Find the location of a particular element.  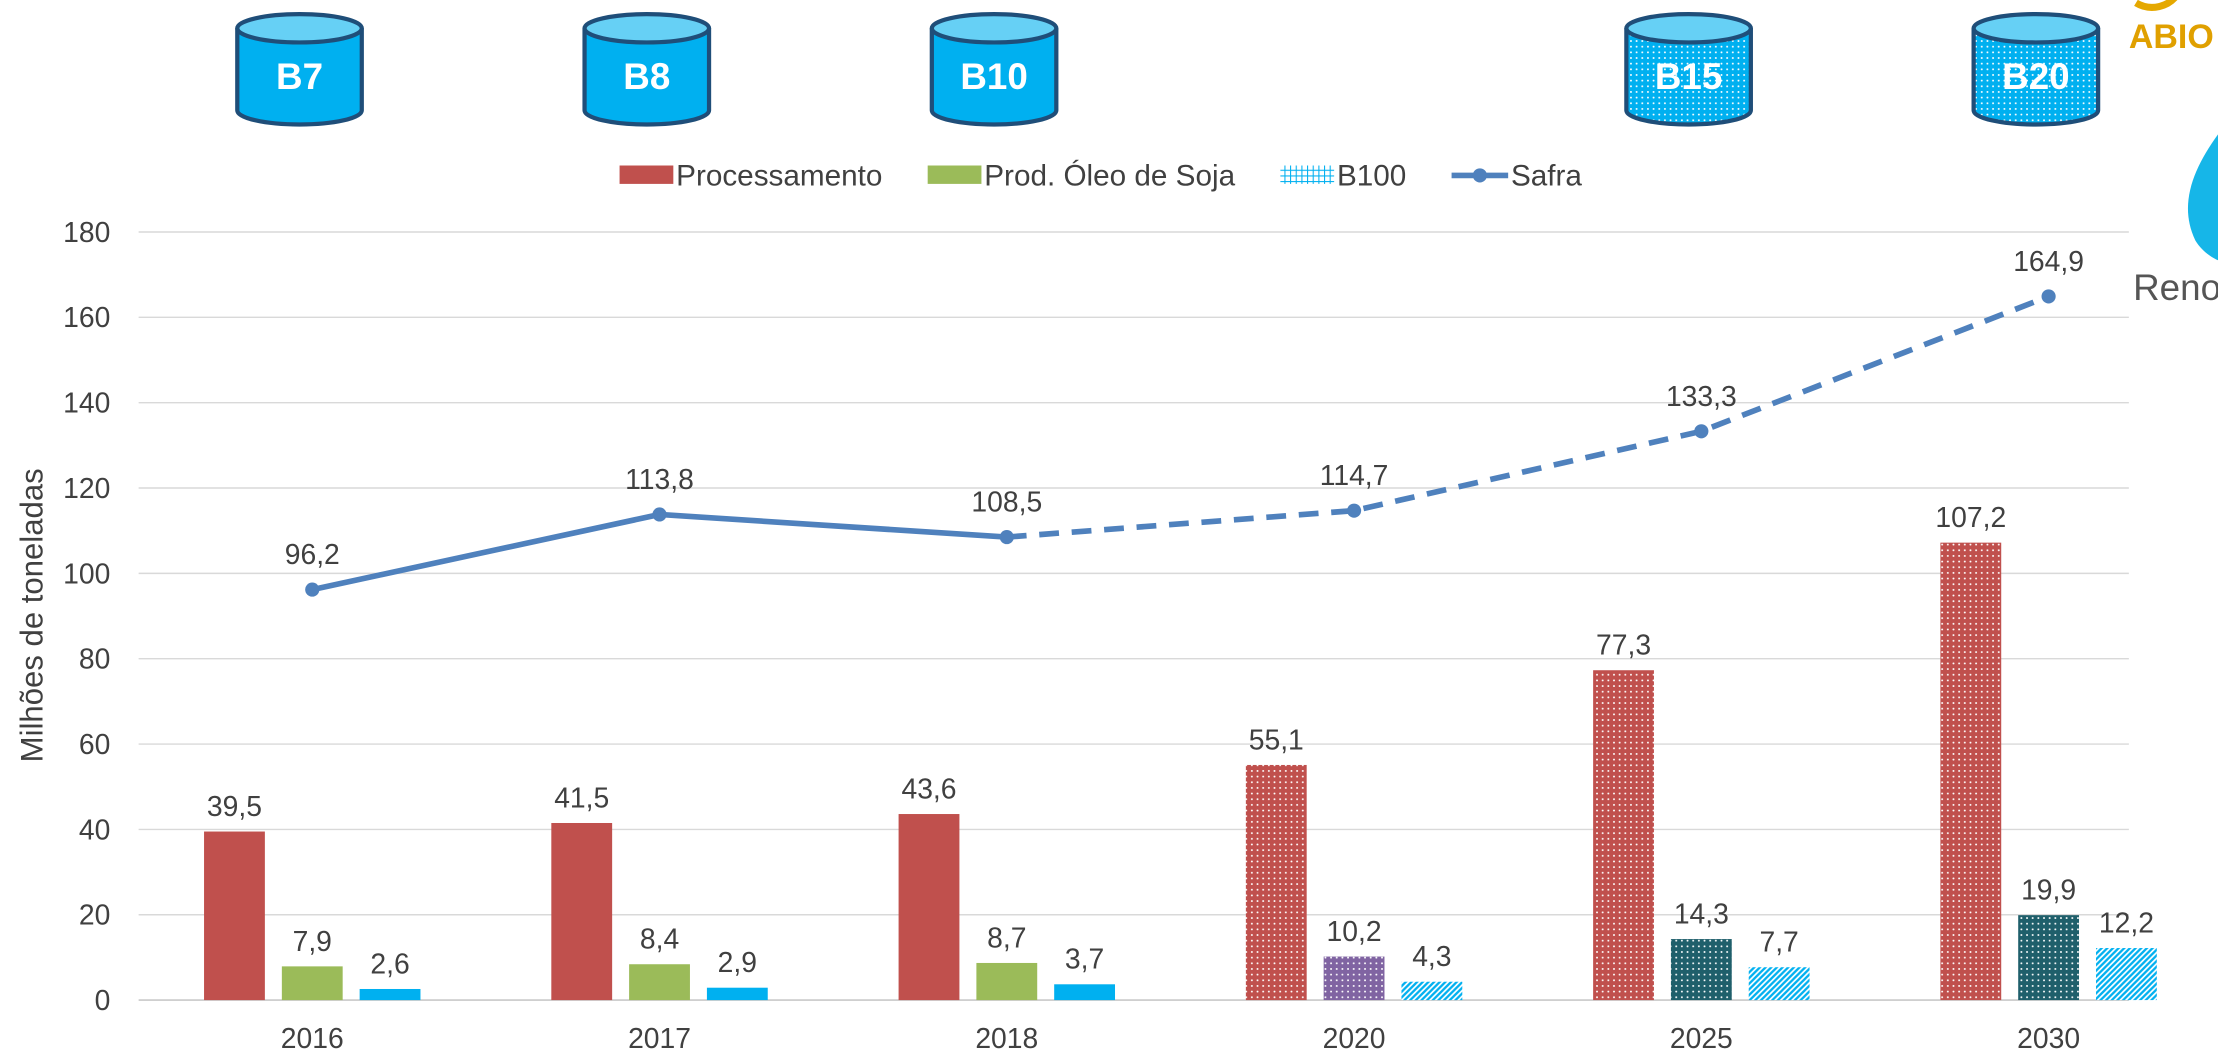

legend-item: B100 is located at coordinates (1343, 175).